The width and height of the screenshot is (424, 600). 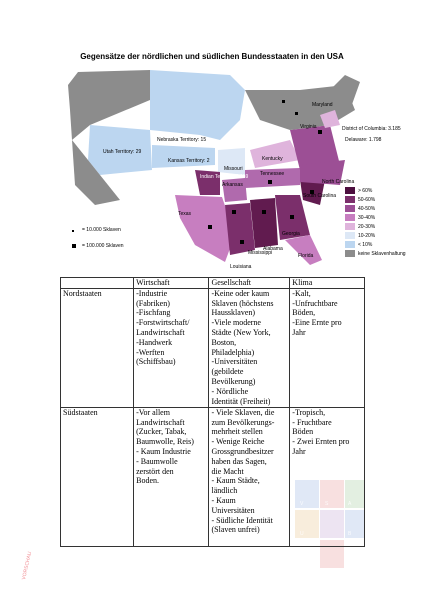 I want to click on cell-line: Philadelphia), so click(x=233, y=352).